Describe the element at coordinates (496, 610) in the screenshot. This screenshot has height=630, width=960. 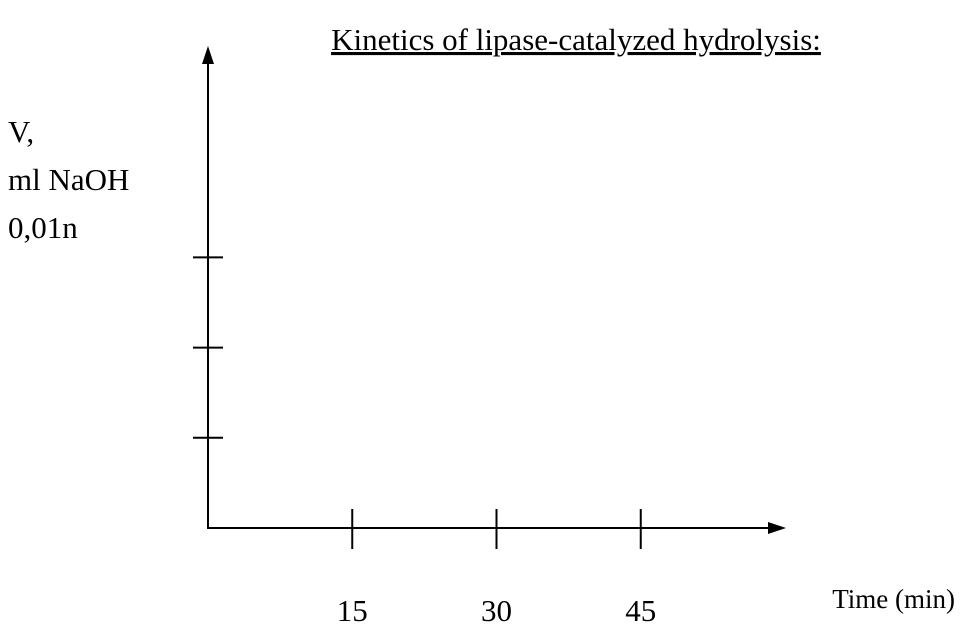
I see `x-tick-label: 30` at that location.